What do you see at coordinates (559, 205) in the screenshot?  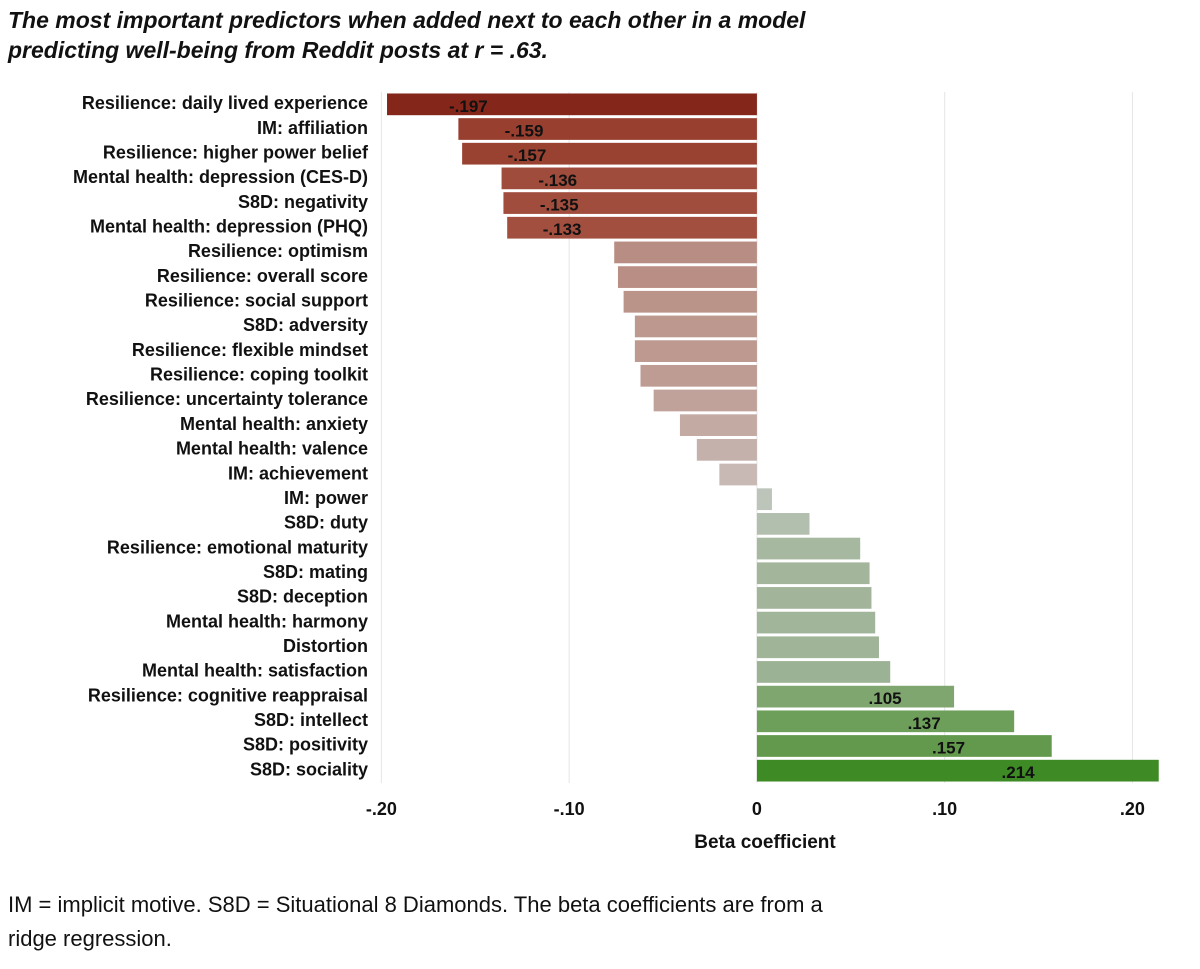 I see `data-label: -.135` at bounding box center [559, 205].